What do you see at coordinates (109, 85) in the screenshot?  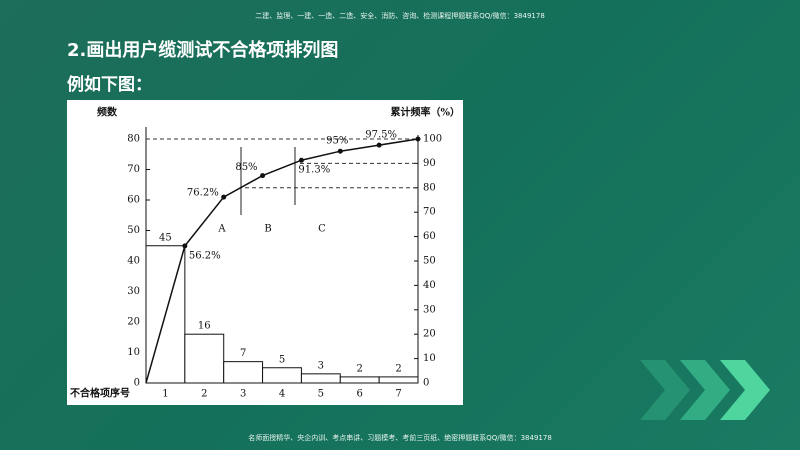 I see `slide-subtitle: 例如下图：` at bounding box center [109, 85].